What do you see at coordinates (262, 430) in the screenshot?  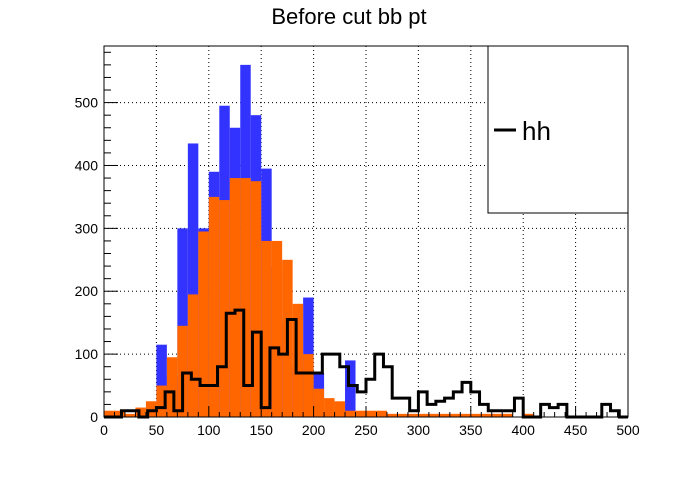 I see `x-tick-label: 150` at bounding box center [262, 430].